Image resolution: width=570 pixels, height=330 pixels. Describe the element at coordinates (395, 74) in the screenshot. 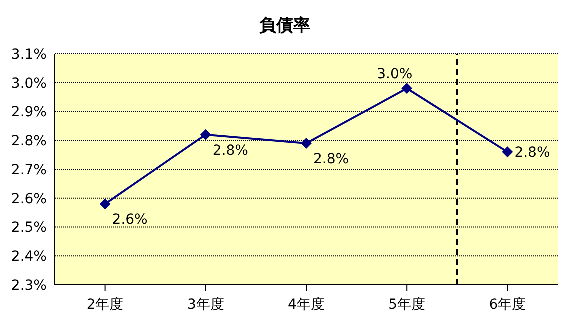

I see `data-label: 3.0%` at that location.